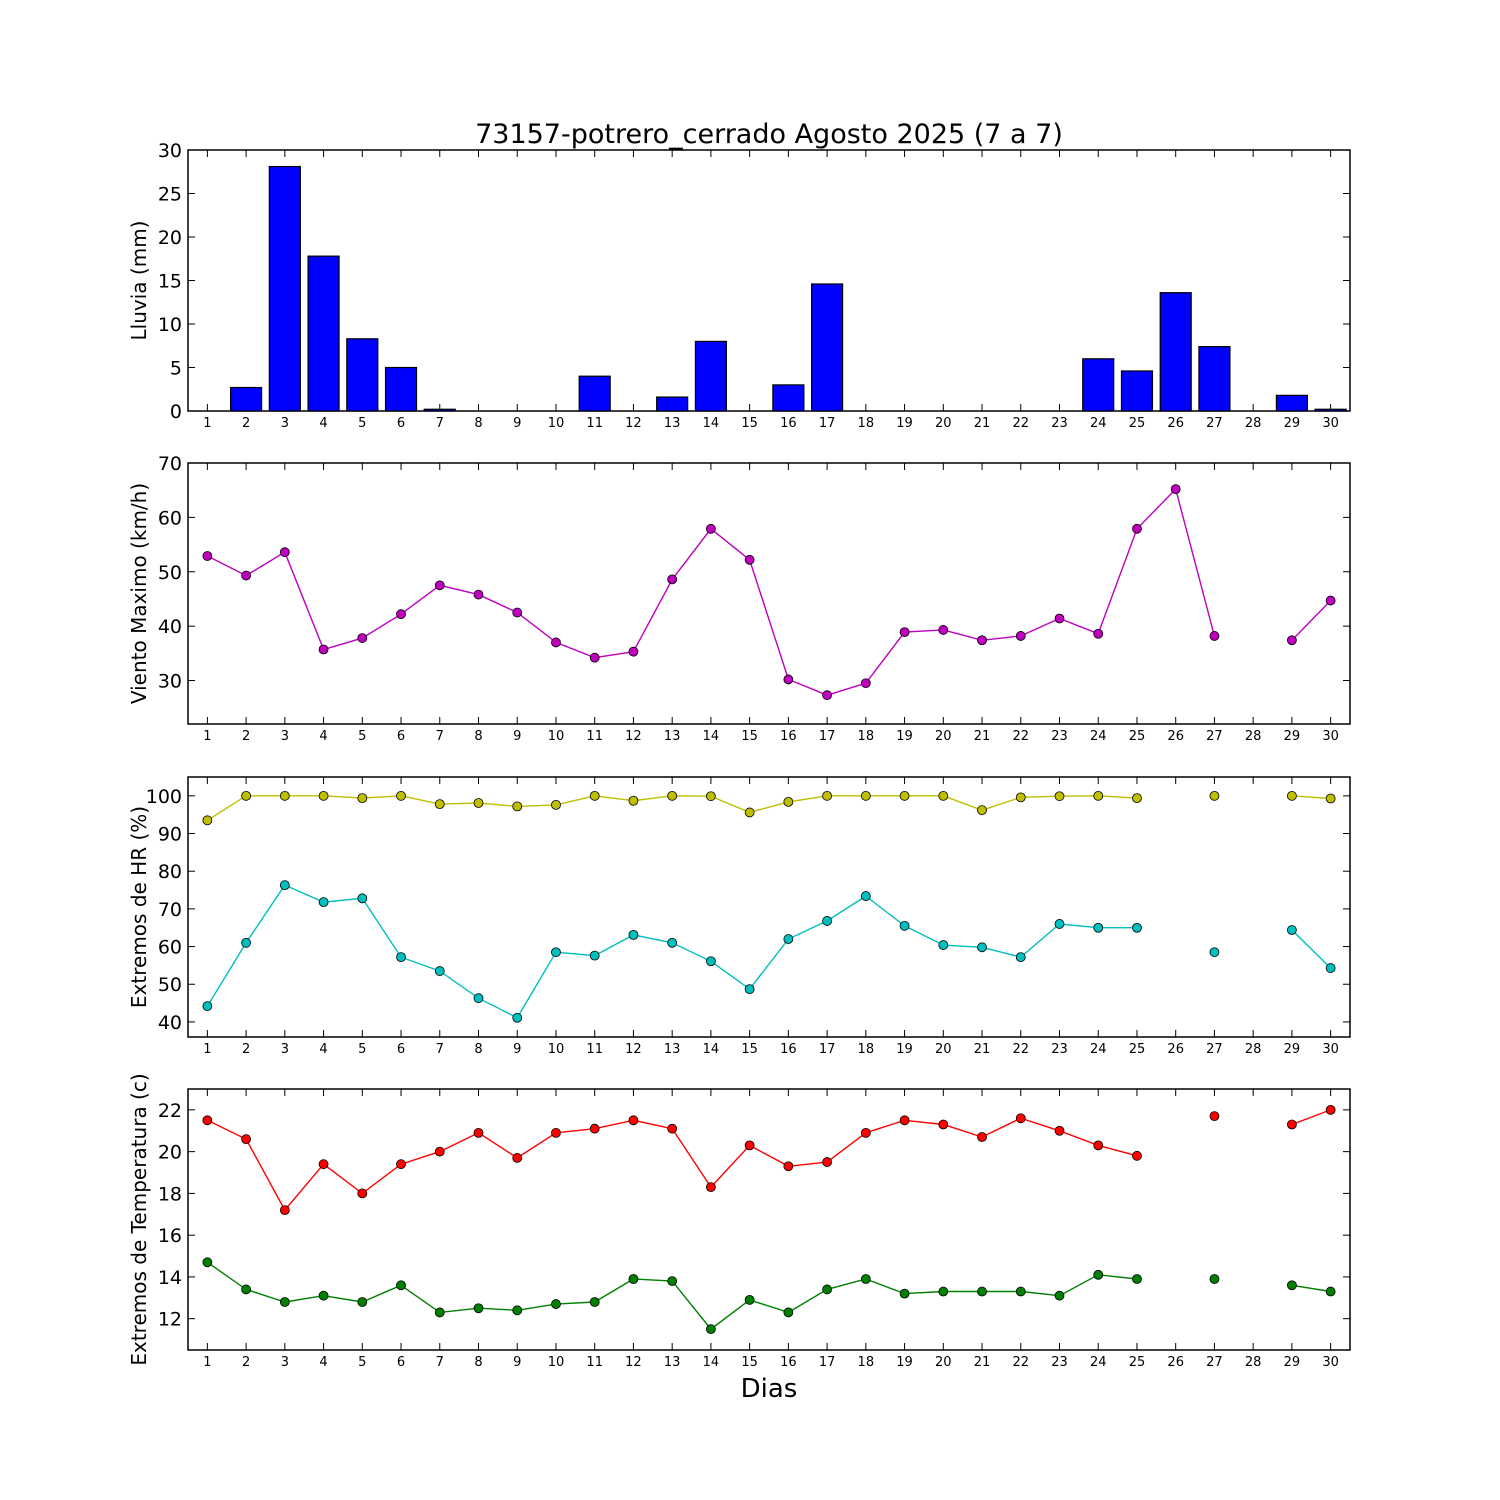  What do you see at coordinates (827, 736) in the screenshot?
I see `x-tick-label: 17` at bounding box center [827, 736].